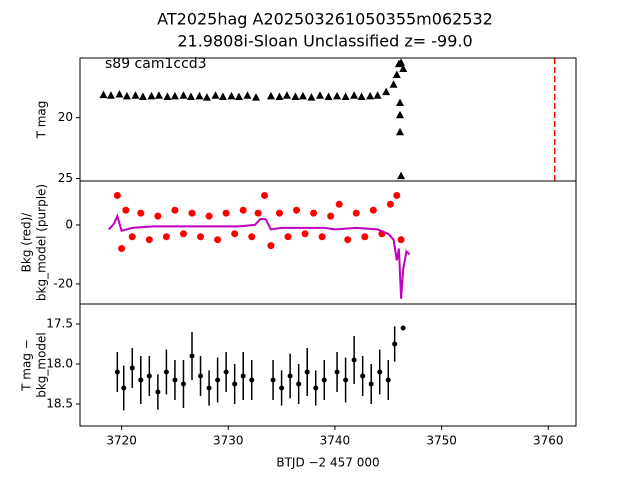 The height and width of the screenshot is (480, 640). I want to click on x-axis-label: BTJD −2 457 000, so click(327, 463).